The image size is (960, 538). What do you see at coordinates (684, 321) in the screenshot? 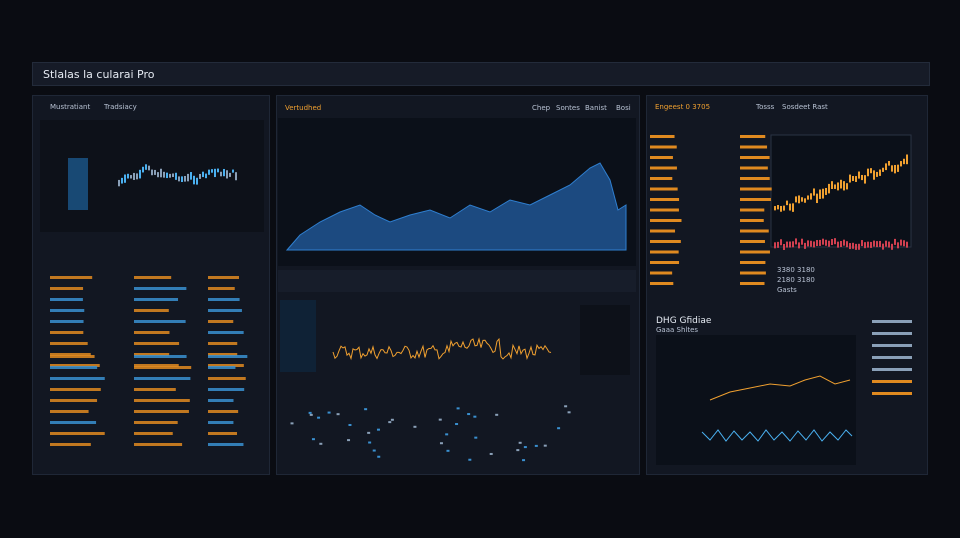
I see `panel-title: DHG Gfidiae` at bounding box center [684, 321].